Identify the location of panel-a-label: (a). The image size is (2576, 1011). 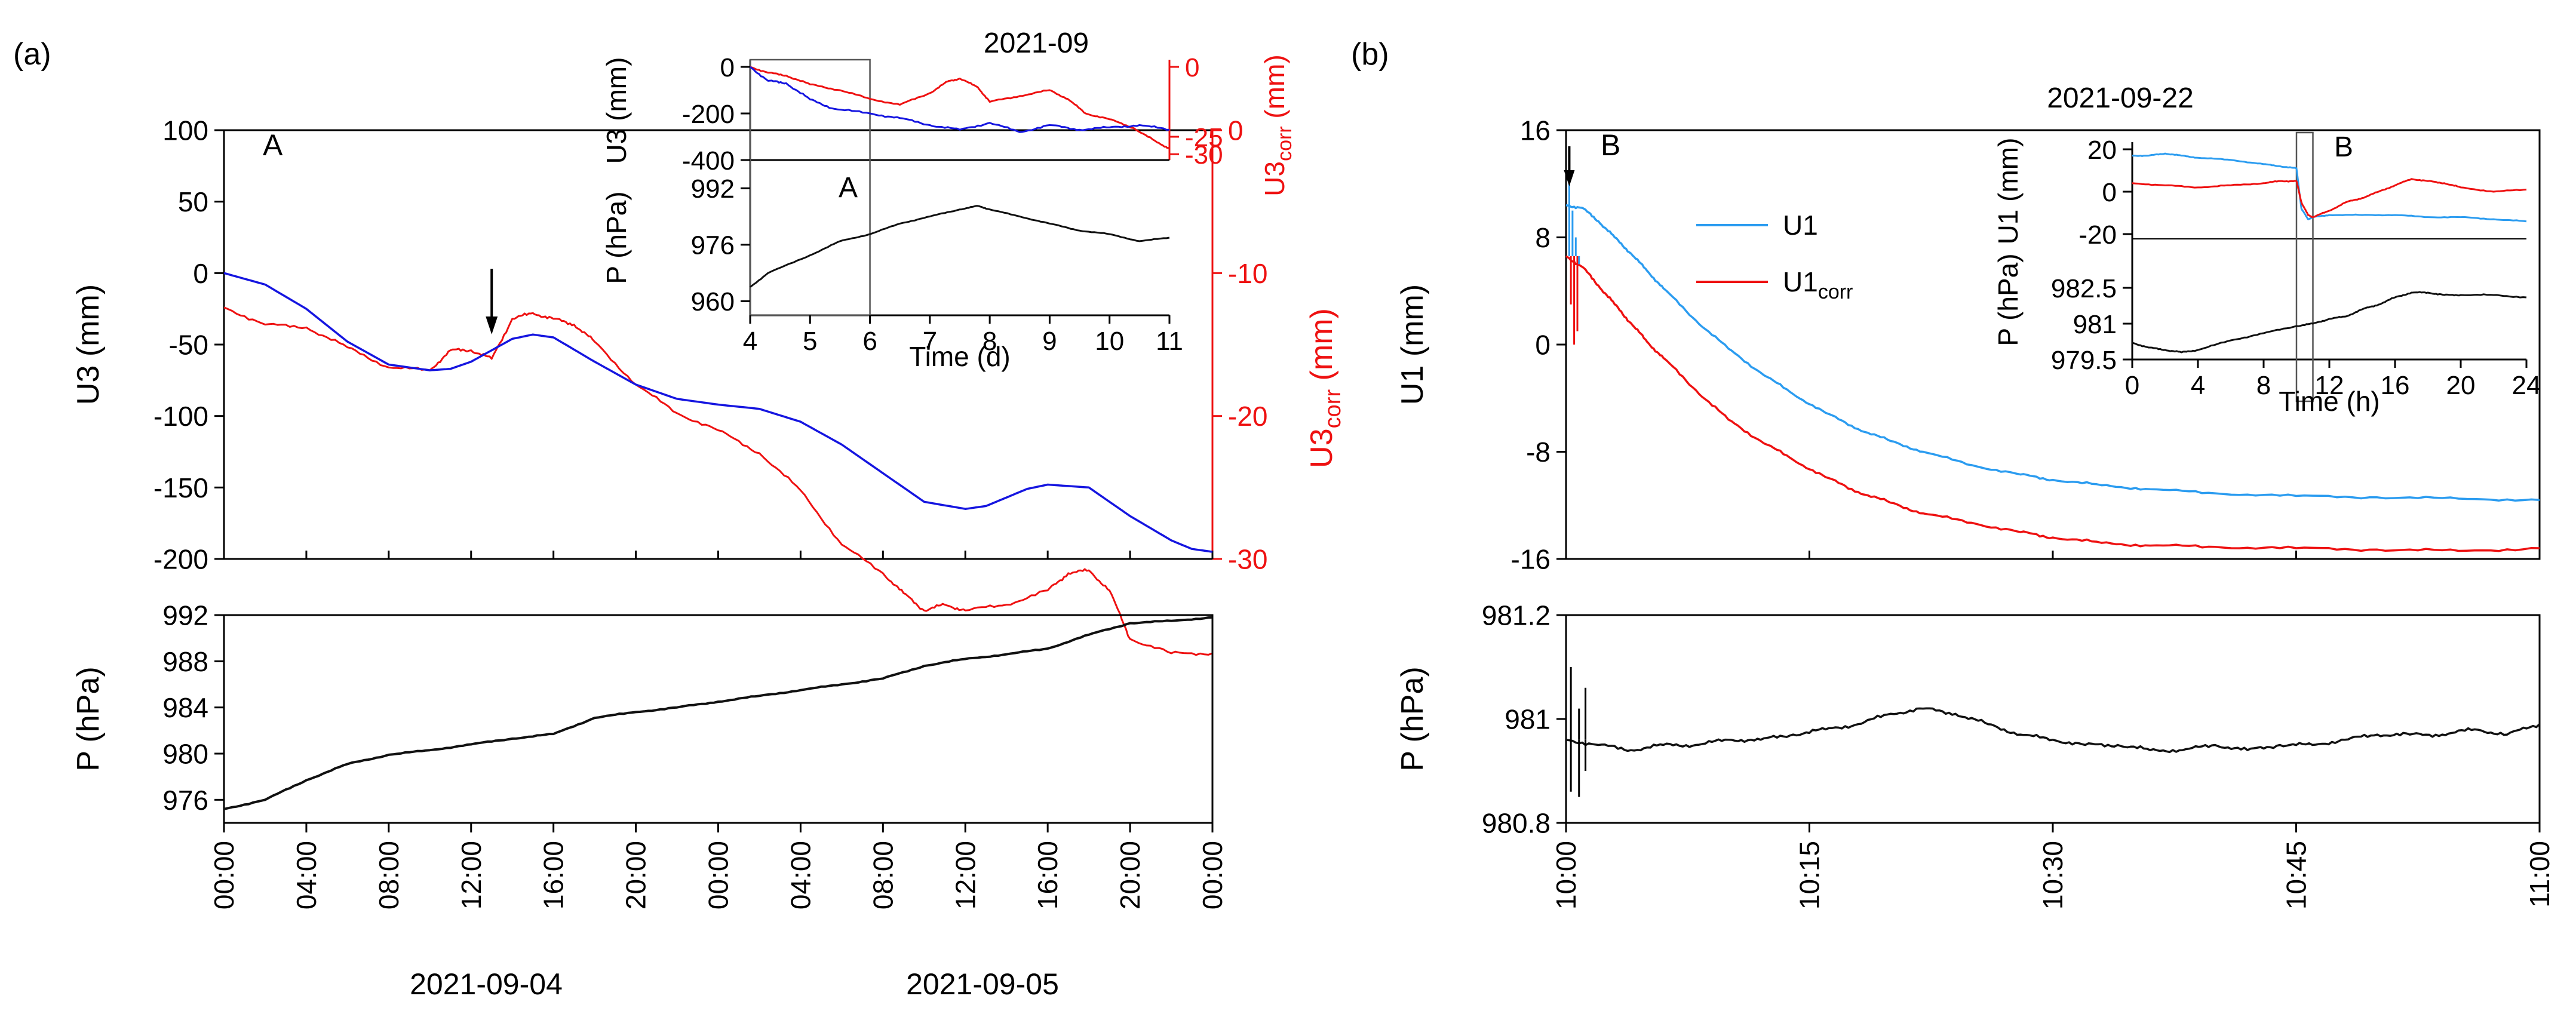
(32, 54).